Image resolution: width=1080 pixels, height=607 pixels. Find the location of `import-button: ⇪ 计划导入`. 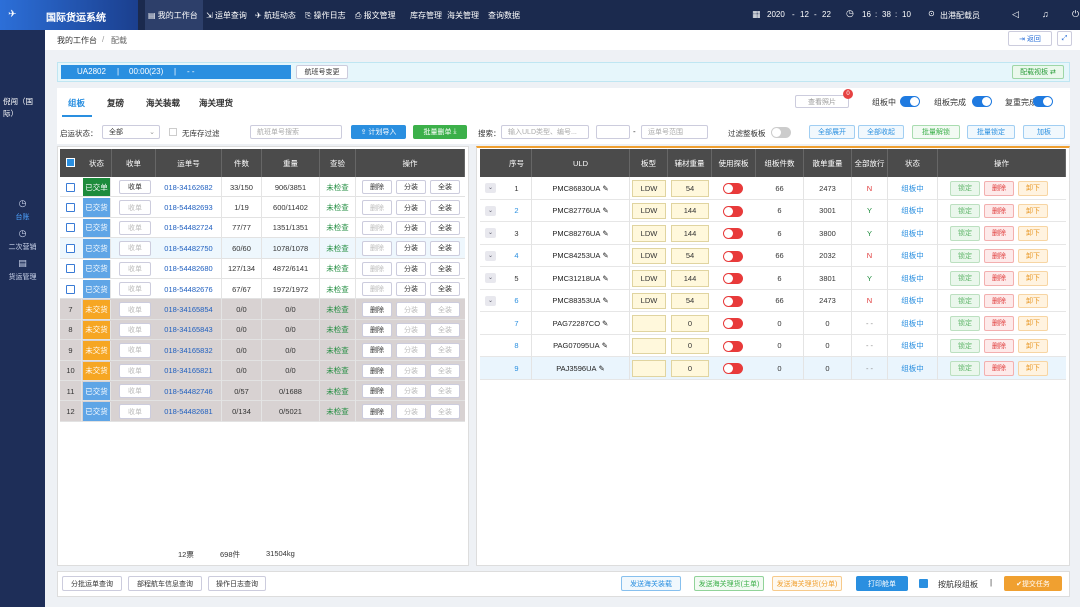

import-button: ⇪ 计划导入 is located at coordinates (378, 132).